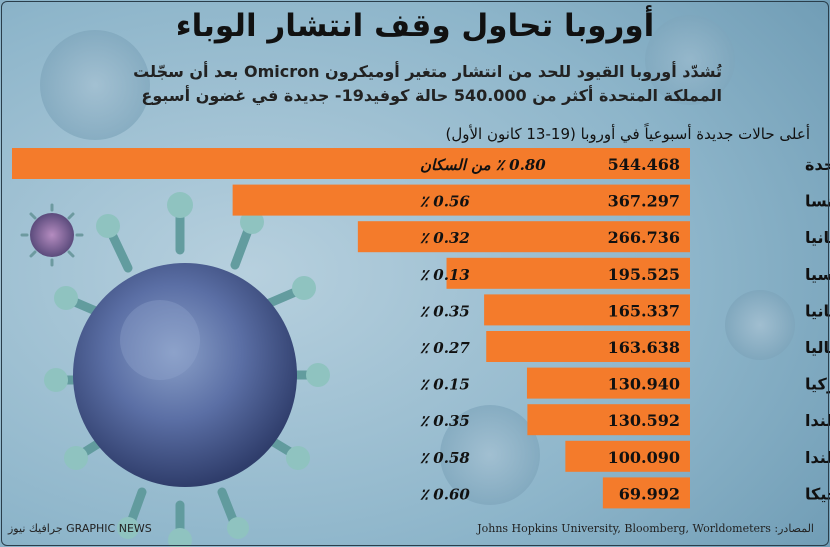  What do you see at coordinates (644, 274) in the screenshot?
I see `value-label-3: 195.525` at bounding box center [644, 274].